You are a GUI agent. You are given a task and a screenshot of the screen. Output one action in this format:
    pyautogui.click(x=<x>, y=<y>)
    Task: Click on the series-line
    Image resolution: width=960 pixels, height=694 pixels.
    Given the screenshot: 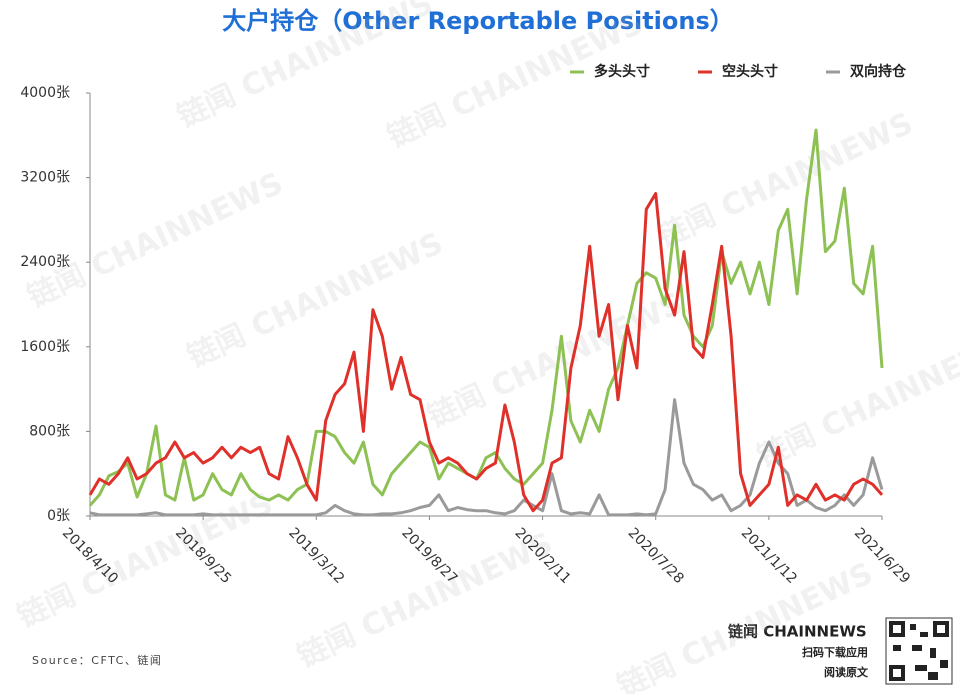 What is the action you would take?
    pyautogui.click(x=486, y=457)
    